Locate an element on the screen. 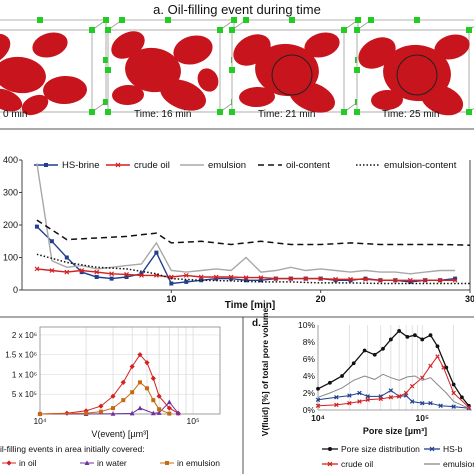 This screenshot has height=474, width=474. series-in oil-line is located at coordinates (109, 384).